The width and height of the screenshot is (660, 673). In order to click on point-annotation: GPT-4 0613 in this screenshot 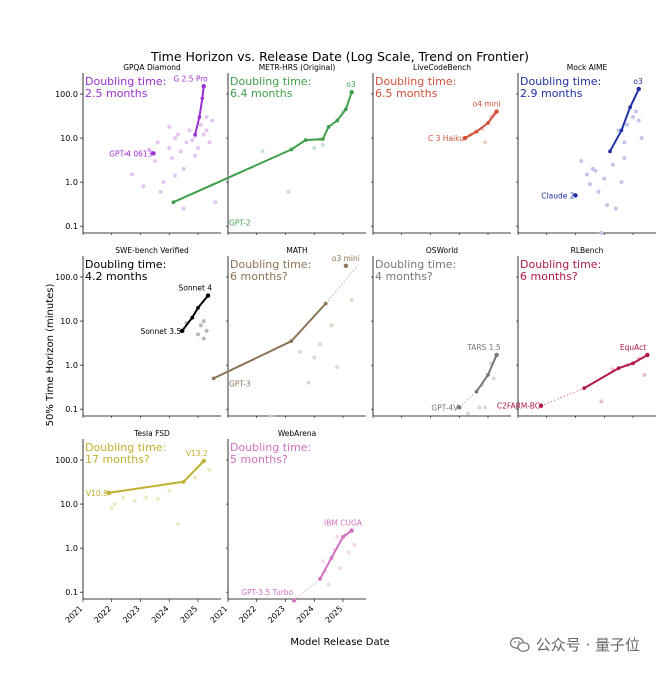, I will do `click(130, 153)`.